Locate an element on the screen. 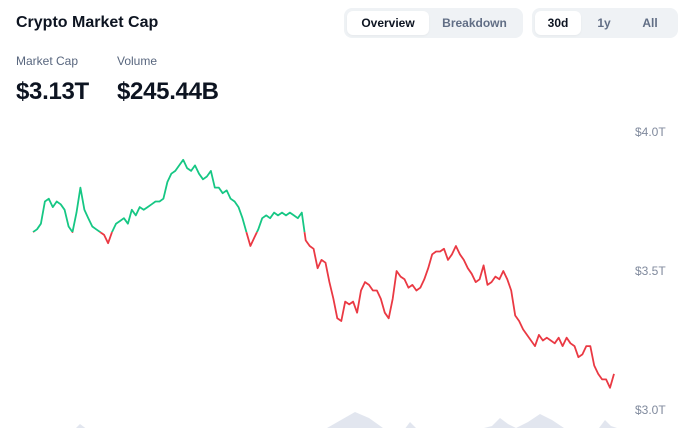 The height and width of the screenshot is (428, 696). tab-overview: Overview is located at coordinates (388, 23).